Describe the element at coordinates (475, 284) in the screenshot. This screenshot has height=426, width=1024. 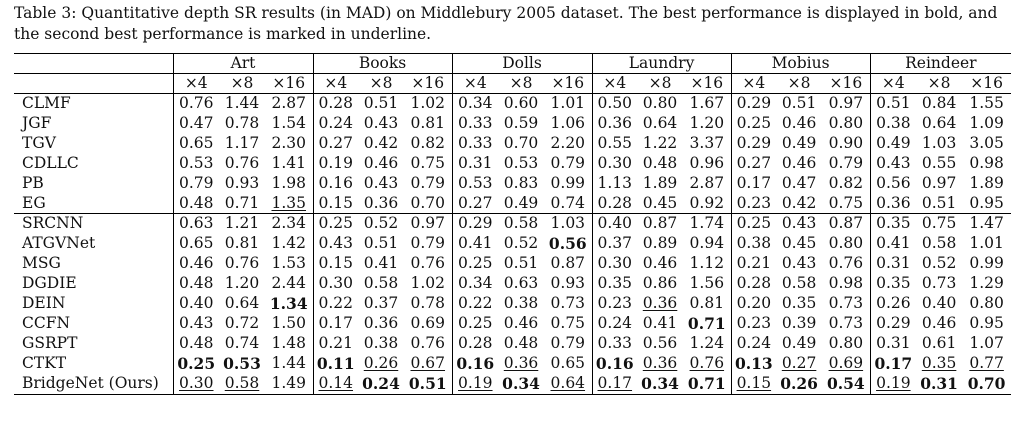
I see `value-cell: 0.34` at that location.